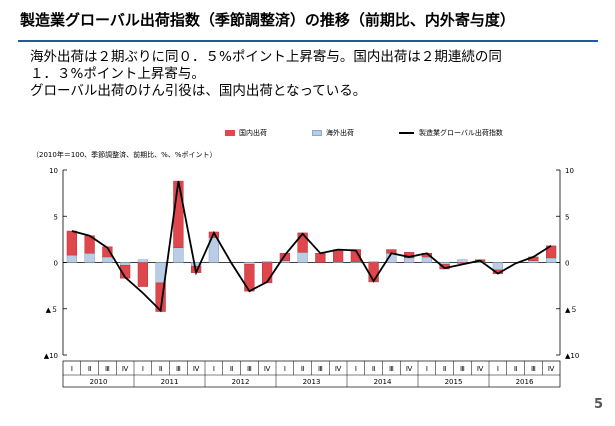  I want to click on legend-domestic: 国内出荷, so click(246, 133).